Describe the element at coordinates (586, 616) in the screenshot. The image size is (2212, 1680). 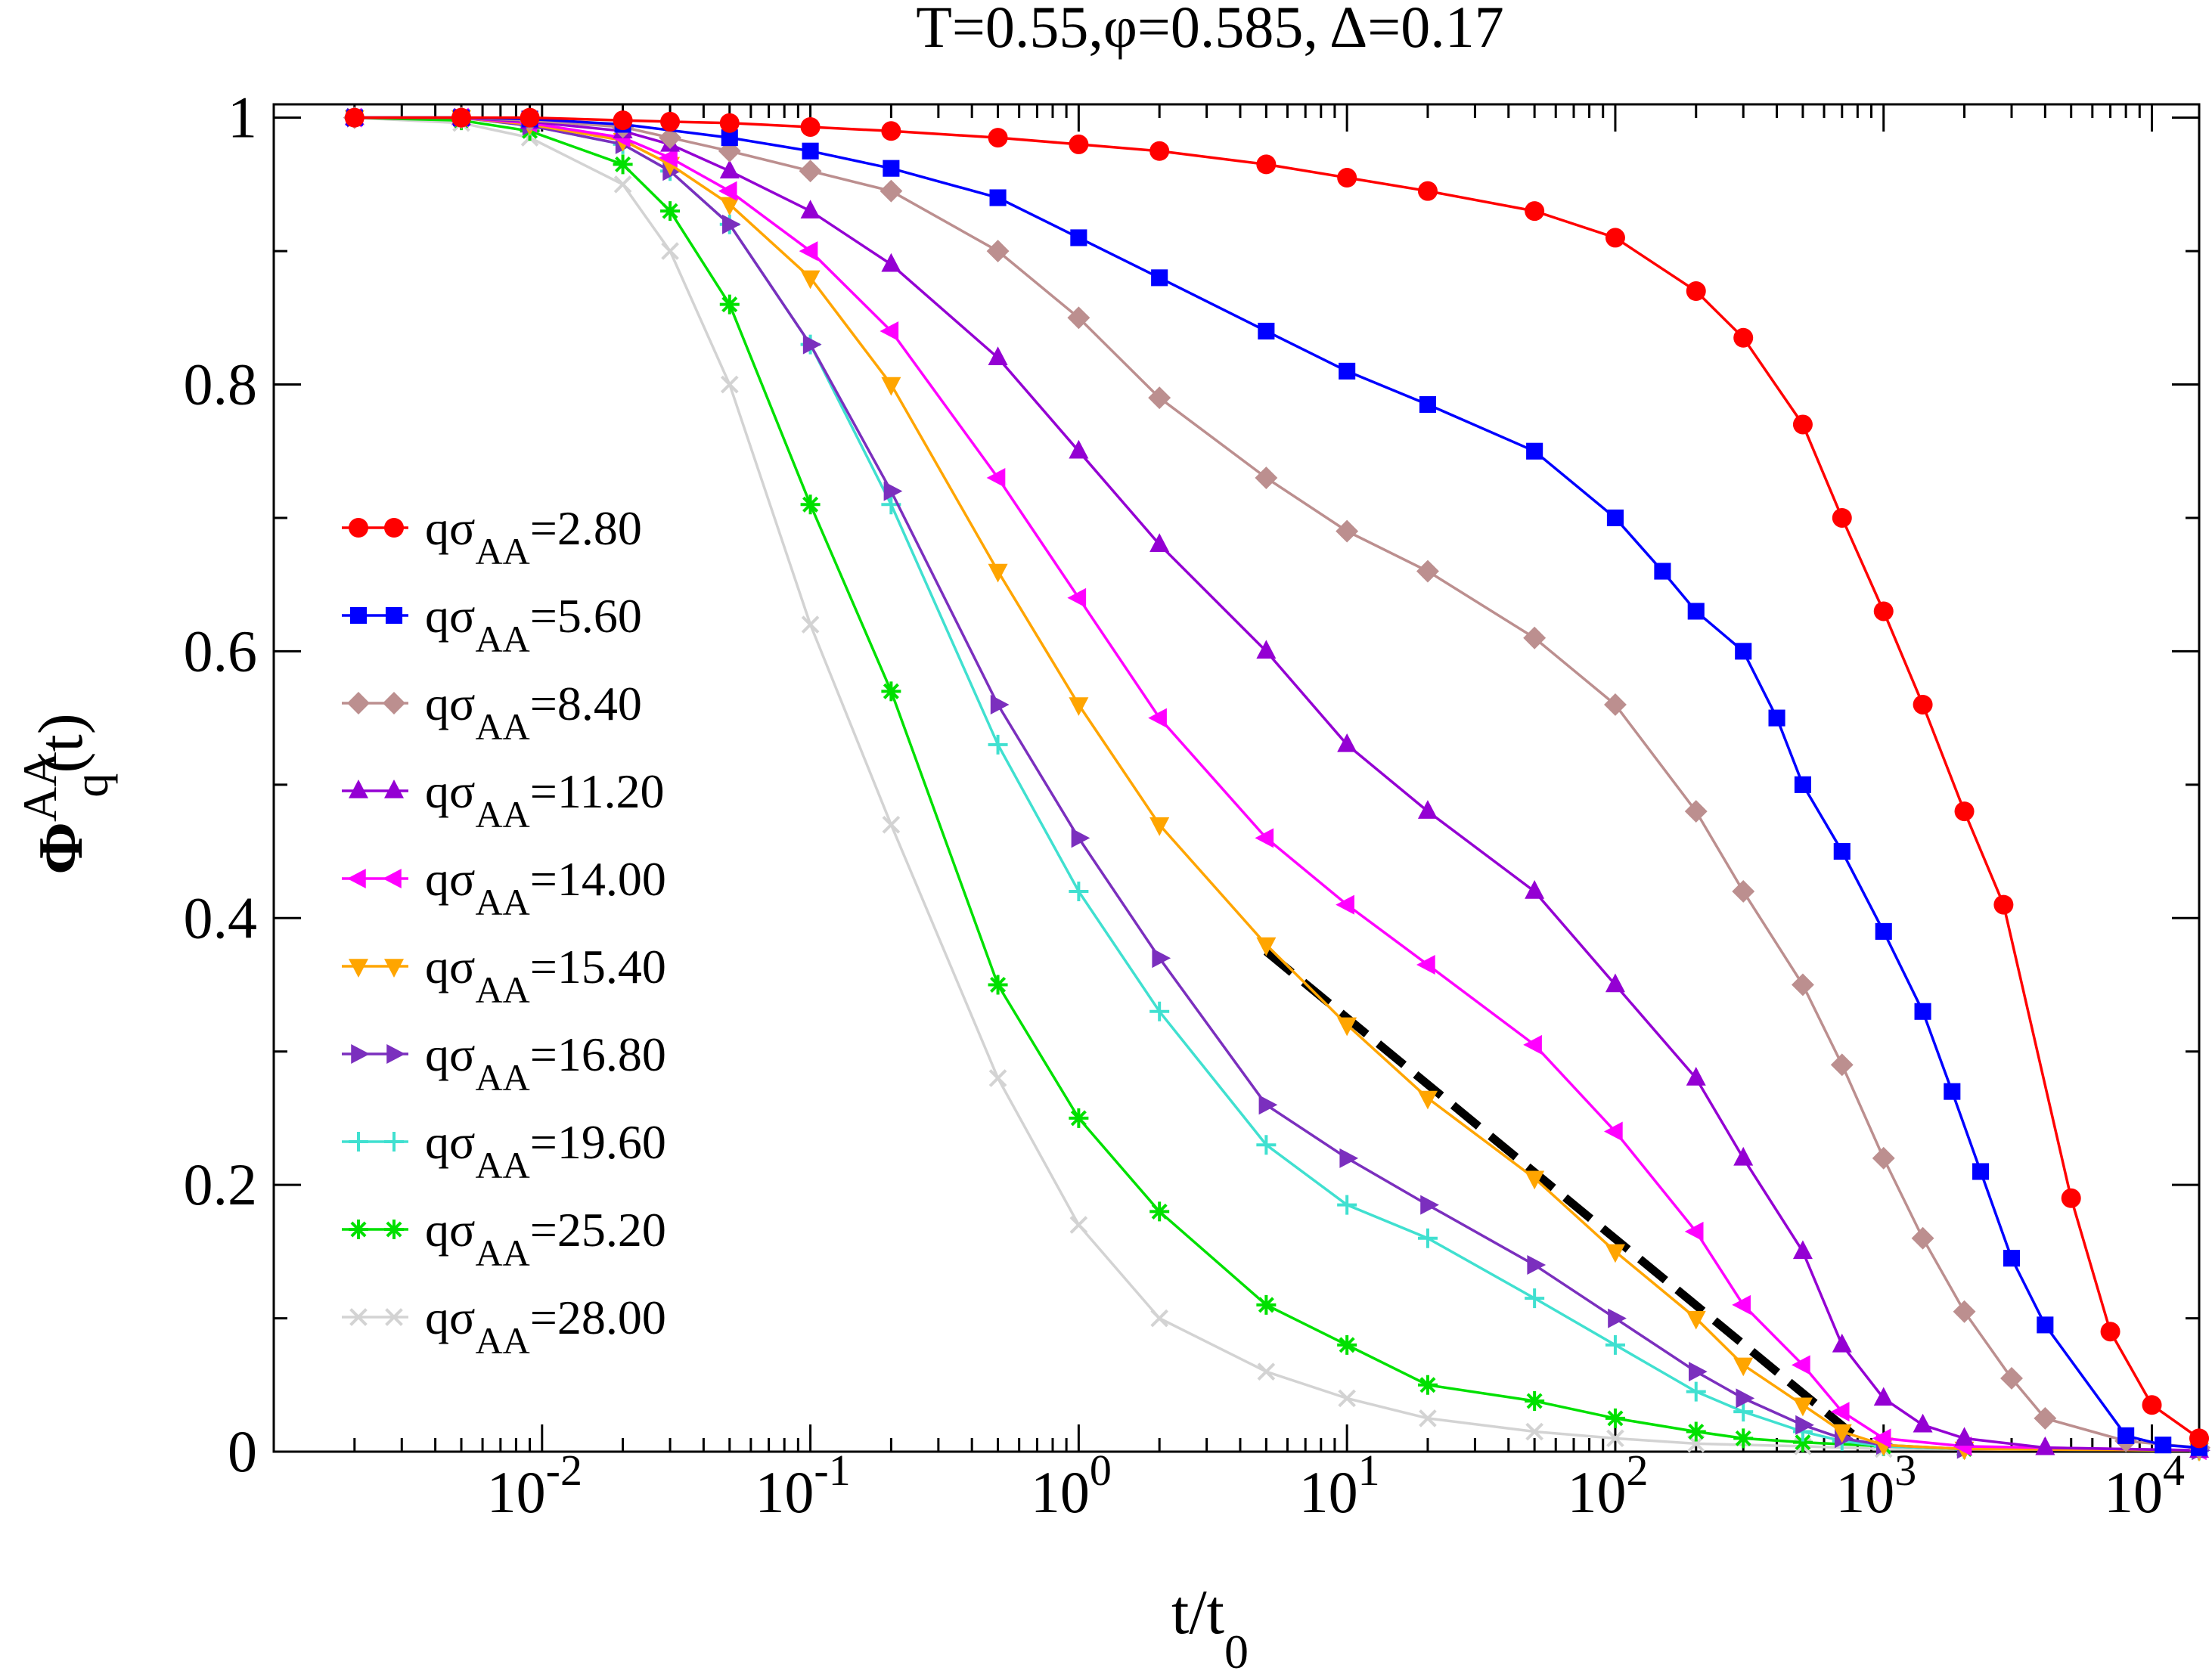
I see `legend-label-value: =5.60` at that location.